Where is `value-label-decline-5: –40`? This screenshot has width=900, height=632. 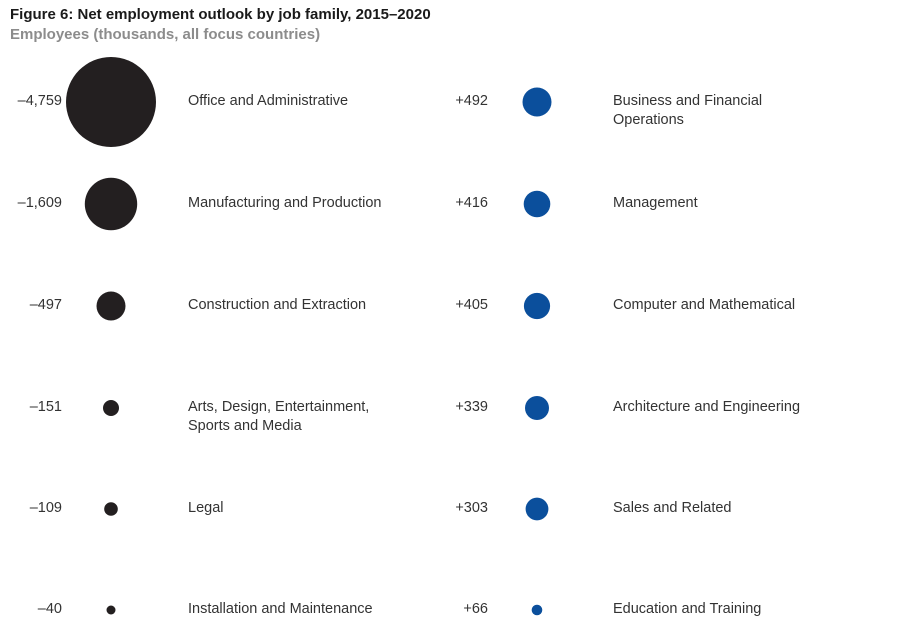
value-label-decline-5: –40 is located at coordinates (49, 609).